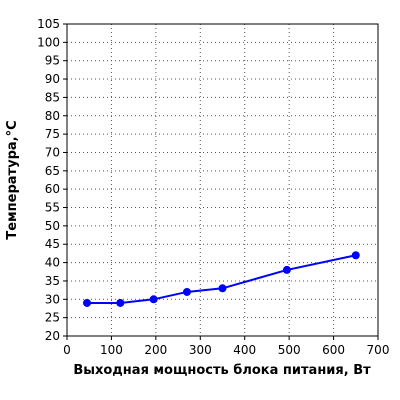 The width and height of the screenshot is (400, 400). Describe the element at coordinates (222, 370) in the screenshot. I see `x-axis-title: Выходная мощность блока питания, Вт` at that location.